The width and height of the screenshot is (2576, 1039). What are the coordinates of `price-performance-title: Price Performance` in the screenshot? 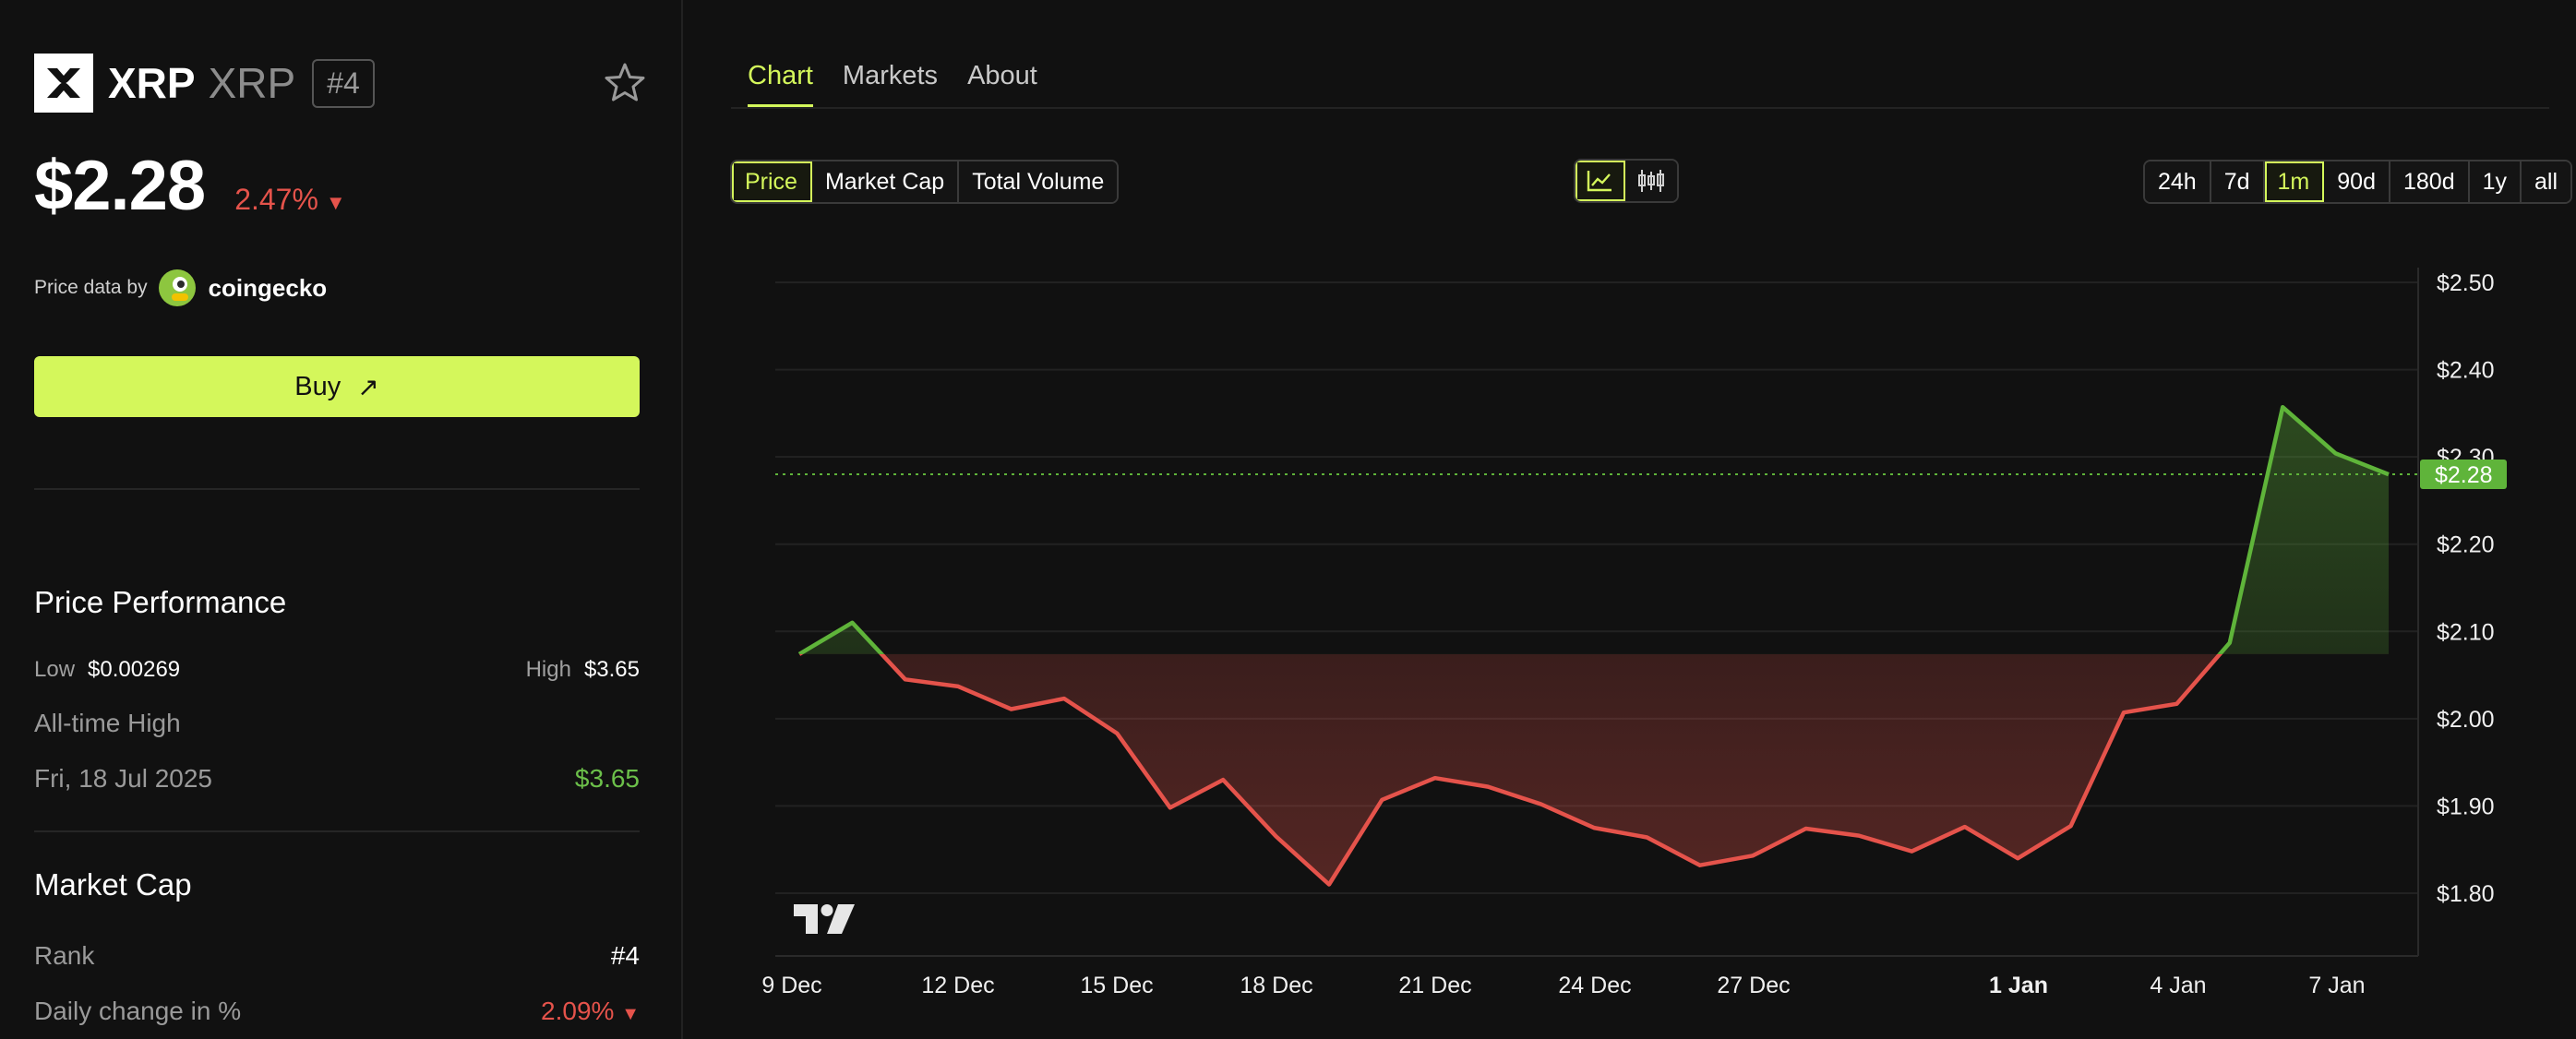 It's located at (161, 602).